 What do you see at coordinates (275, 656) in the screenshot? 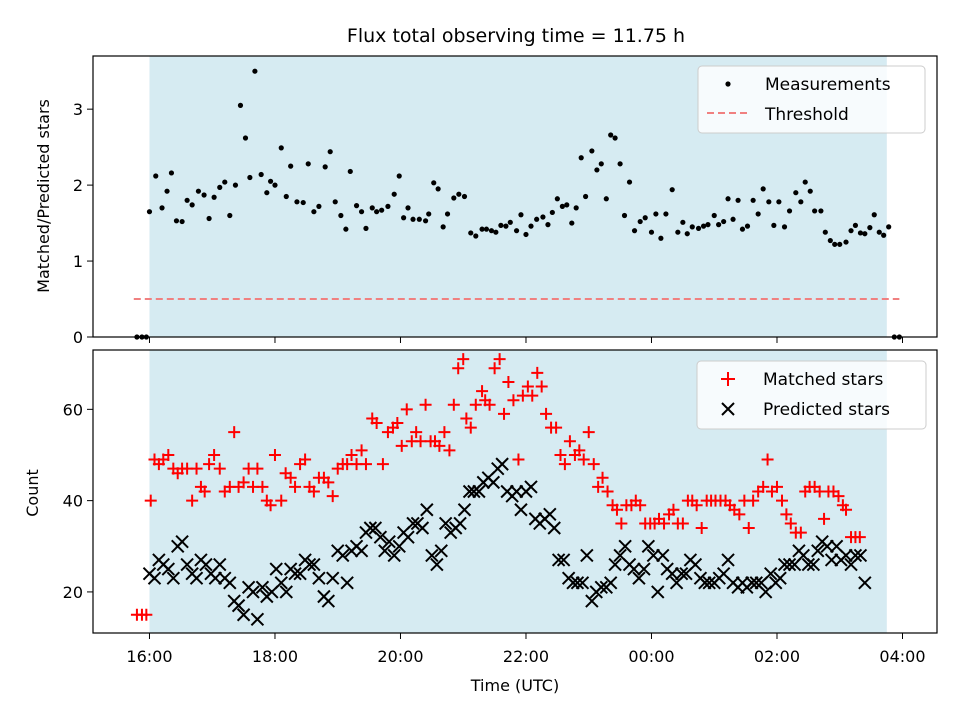
I see `x-tick-label: 18:00` at bounding box center [275, 656].